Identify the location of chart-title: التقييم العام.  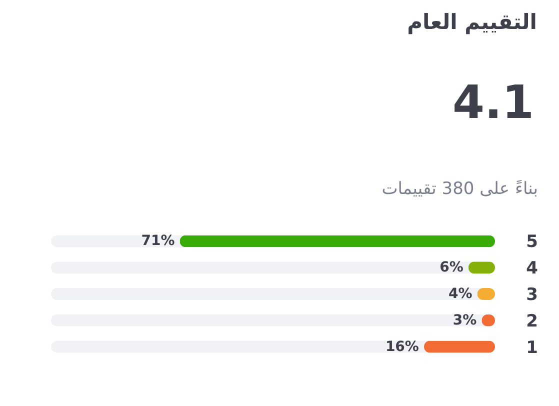
(472, 22).